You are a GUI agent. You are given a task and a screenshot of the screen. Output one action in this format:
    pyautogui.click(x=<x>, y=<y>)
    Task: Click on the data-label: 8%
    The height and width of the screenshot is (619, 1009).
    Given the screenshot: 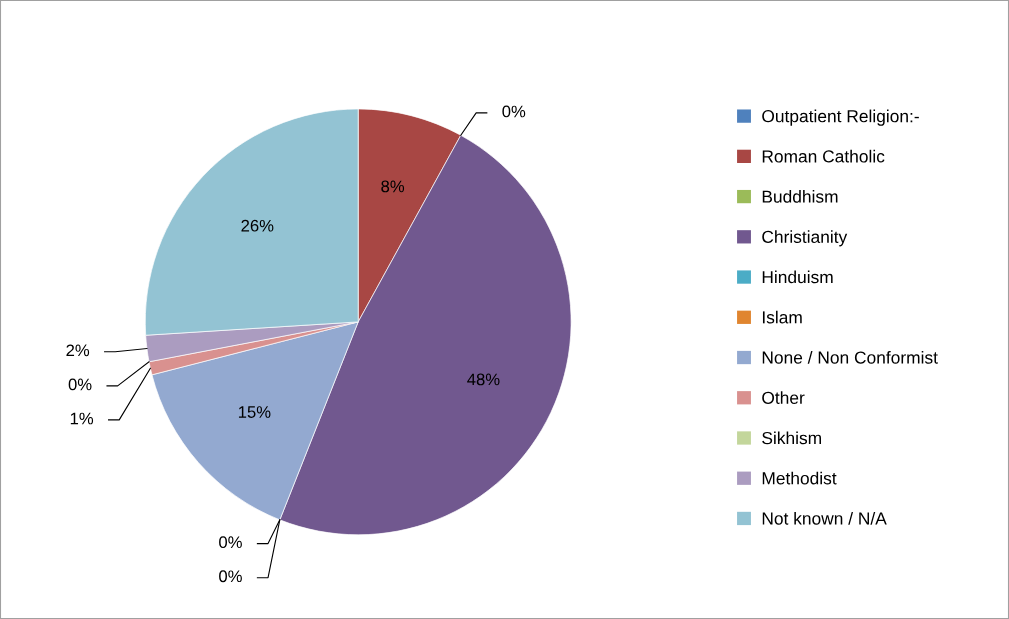 What is the action you would take?
    pyautogui.click(x=393, y=186)
    